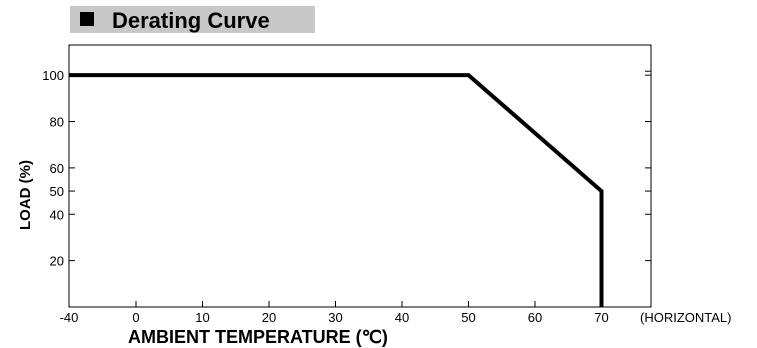 This screenshot has height=348, width=757. I want to click on y-tick-label: 80, so click(57, 122).